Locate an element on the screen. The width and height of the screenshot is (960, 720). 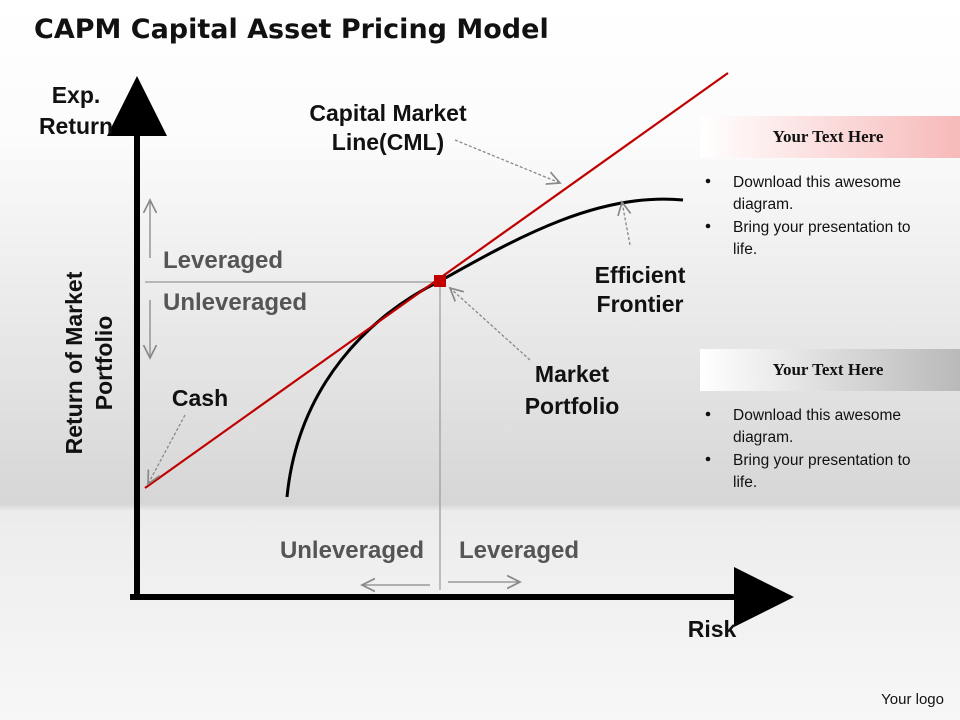
side-label: Return of Market is located at coordinates (74, 362).